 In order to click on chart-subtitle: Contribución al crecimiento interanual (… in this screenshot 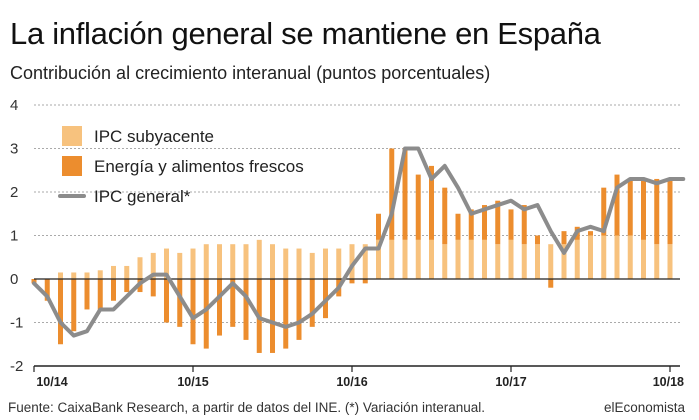, I will do `click(250, 73)`.